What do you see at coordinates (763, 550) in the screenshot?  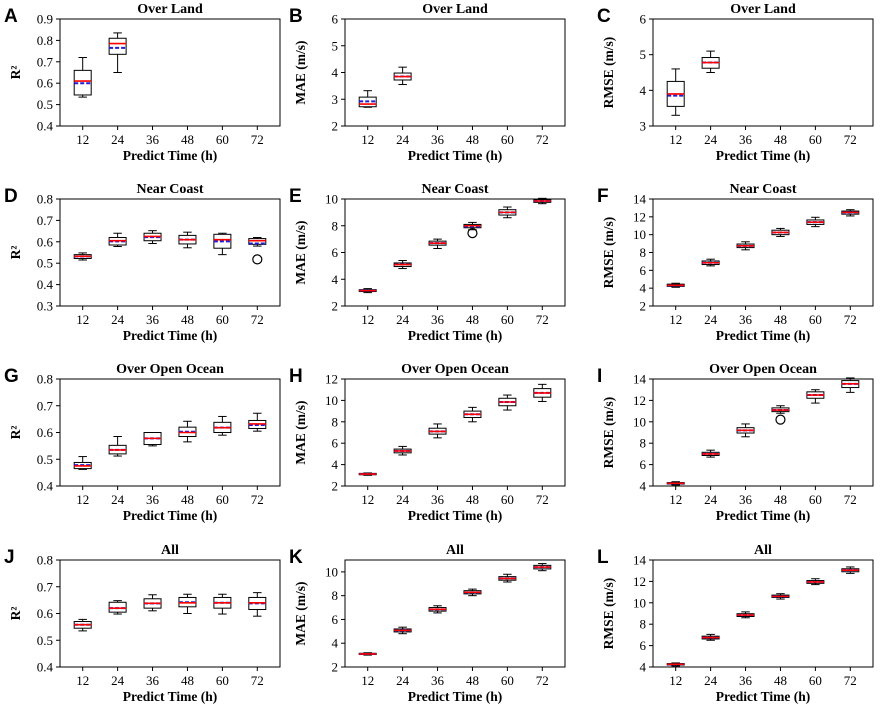 I see `panel-title: All` at bounding box center [763, 550].